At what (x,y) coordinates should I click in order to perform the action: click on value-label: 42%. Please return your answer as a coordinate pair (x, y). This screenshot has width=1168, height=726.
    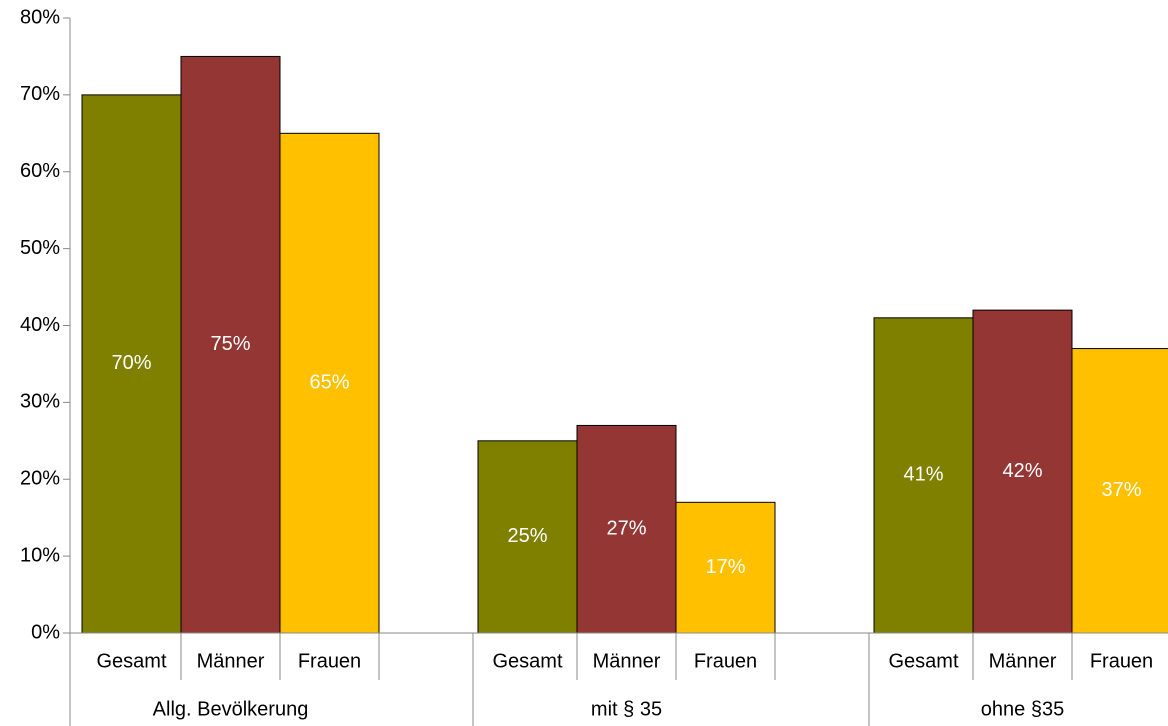
    Looking at the image, I should click on (1022, 471).